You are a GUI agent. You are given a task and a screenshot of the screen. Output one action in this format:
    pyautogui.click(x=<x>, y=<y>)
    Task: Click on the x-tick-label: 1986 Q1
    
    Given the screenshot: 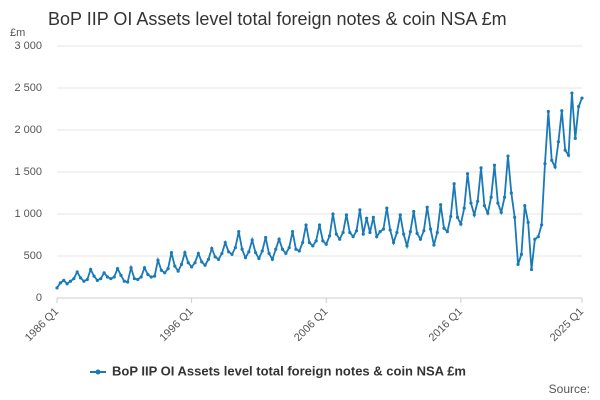 What is the action you would take?
    pyautogui.click(x=42, y=325)
    